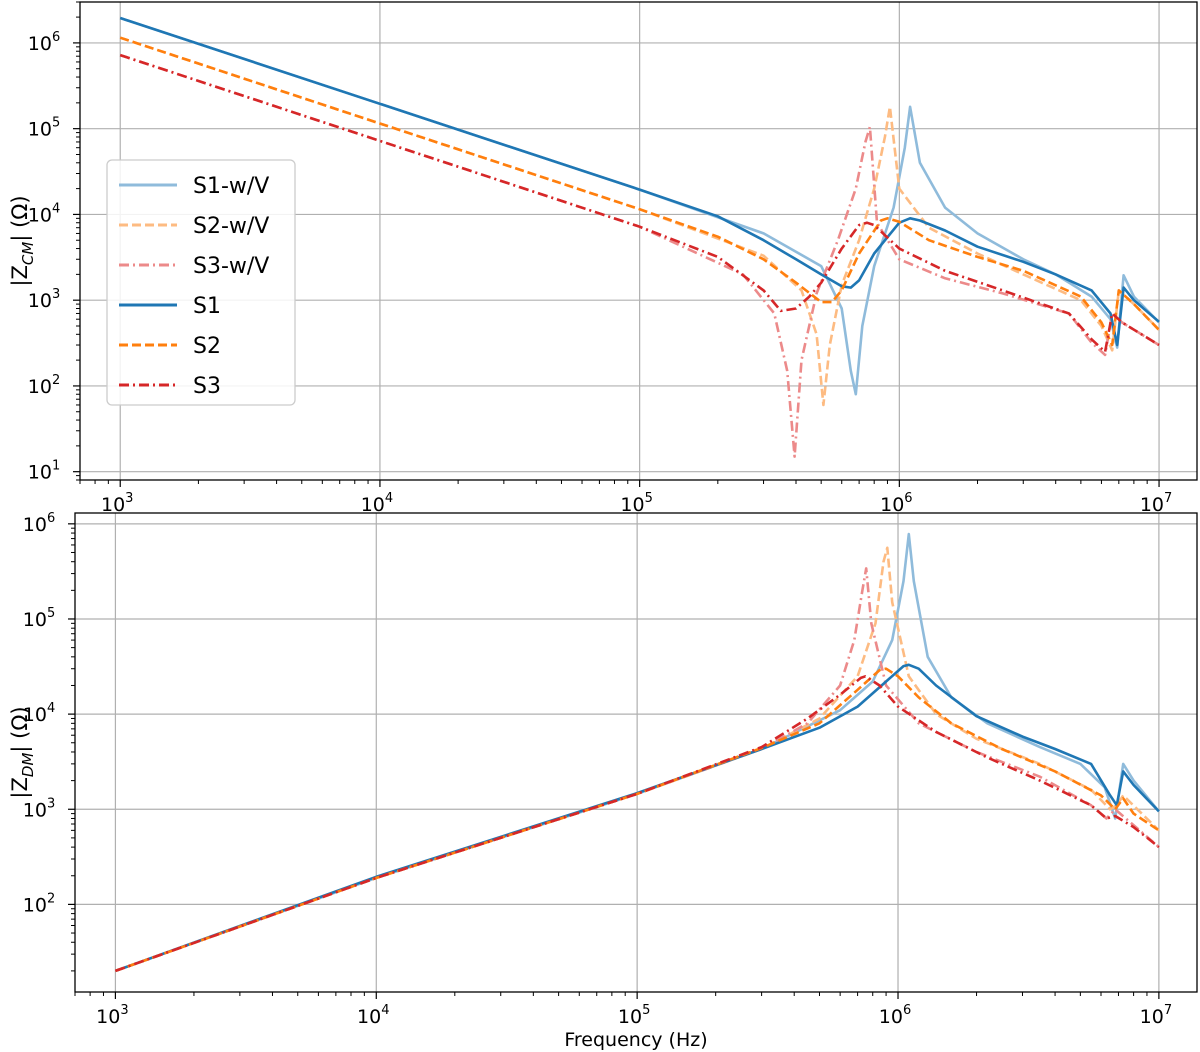 Image resolution: width=1200 pixels, height=1052 pixels. I want to click on y-tick-exponent: 6, so click(56, 37).